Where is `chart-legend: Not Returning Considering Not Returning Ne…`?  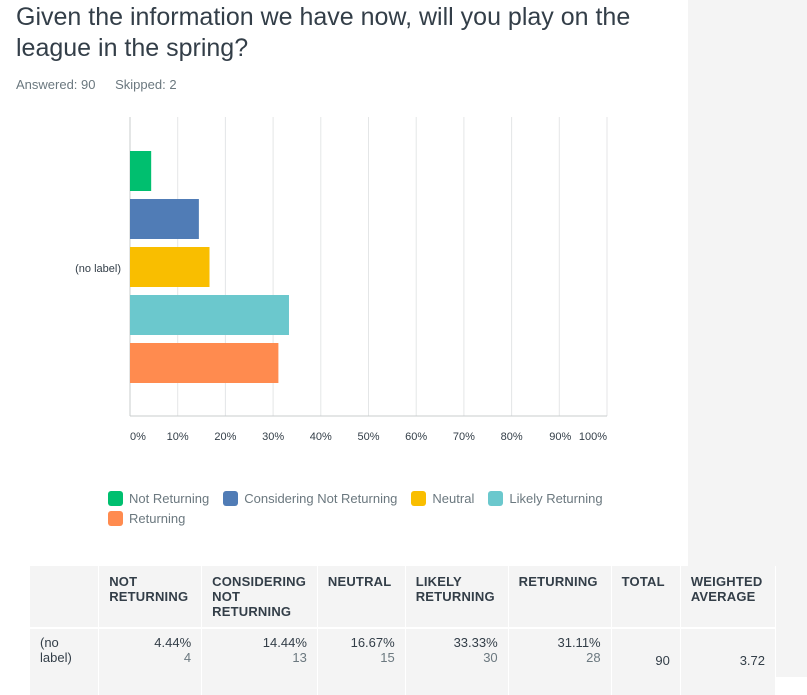
chart-legend: Not Returning Considering Not Returning Ne… is located at coordinates (388, 510).